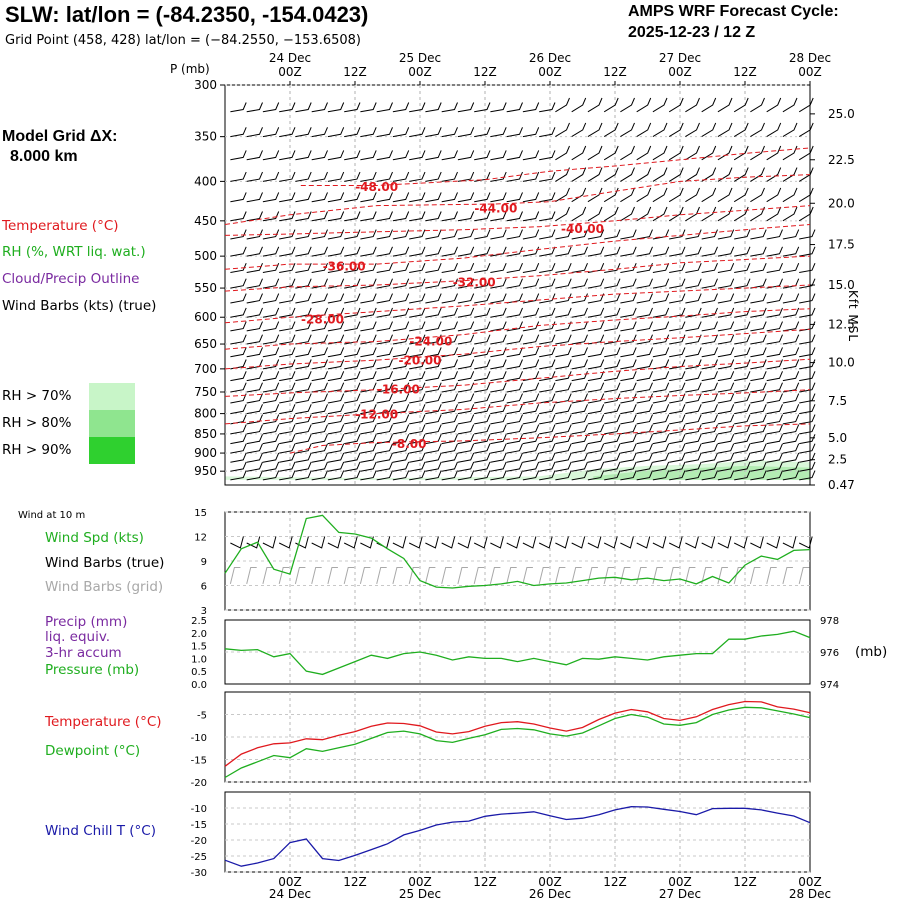 The width and height of the screenshot is (900, 900). I want to click on grid-wind-barbs, so click(519, 576).